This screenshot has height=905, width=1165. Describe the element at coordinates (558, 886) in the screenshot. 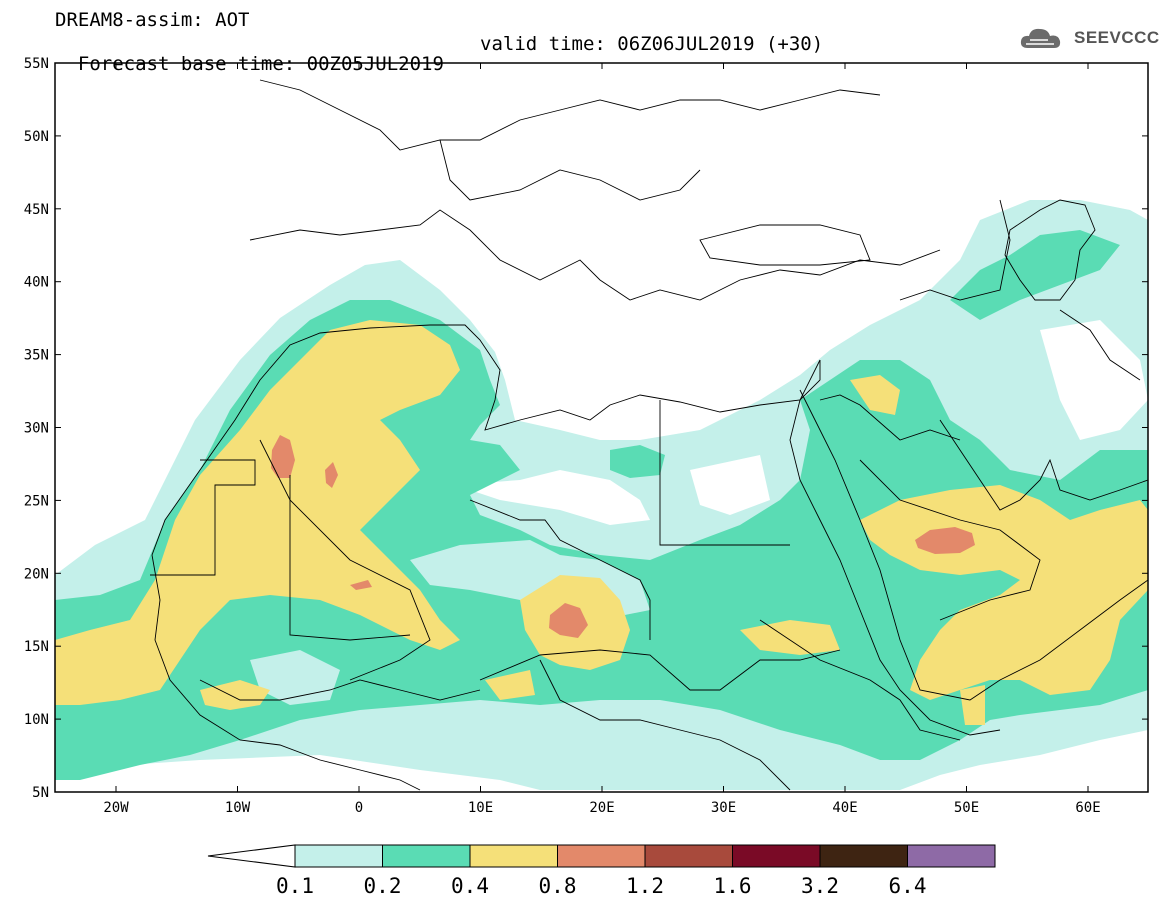

I see `colorbar-label: 0.8` at that location.